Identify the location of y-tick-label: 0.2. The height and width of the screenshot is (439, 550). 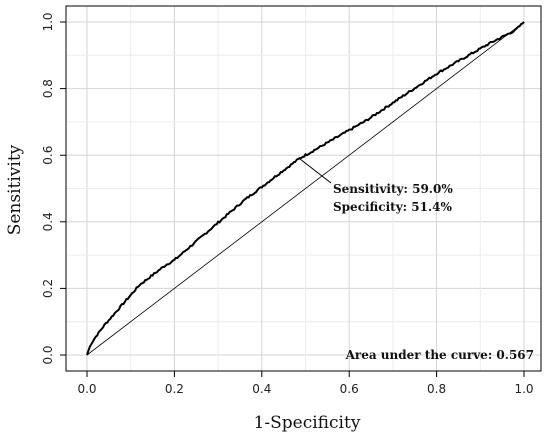
(48, 288).